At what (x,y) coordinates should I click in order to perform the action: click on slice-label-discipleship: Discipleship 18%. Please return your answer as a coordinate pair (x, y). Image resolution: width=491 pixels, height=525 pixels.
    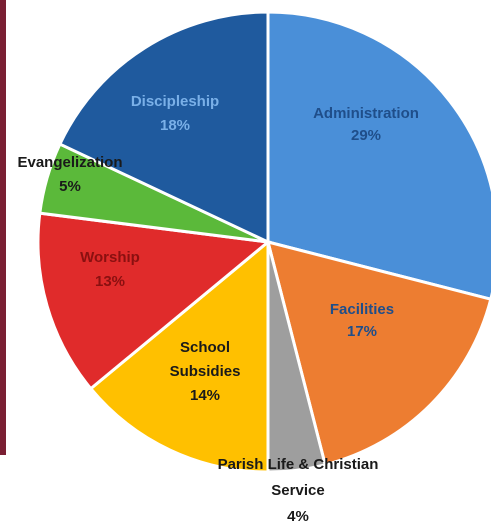
    Looking at the image, I should click on (175, 113).